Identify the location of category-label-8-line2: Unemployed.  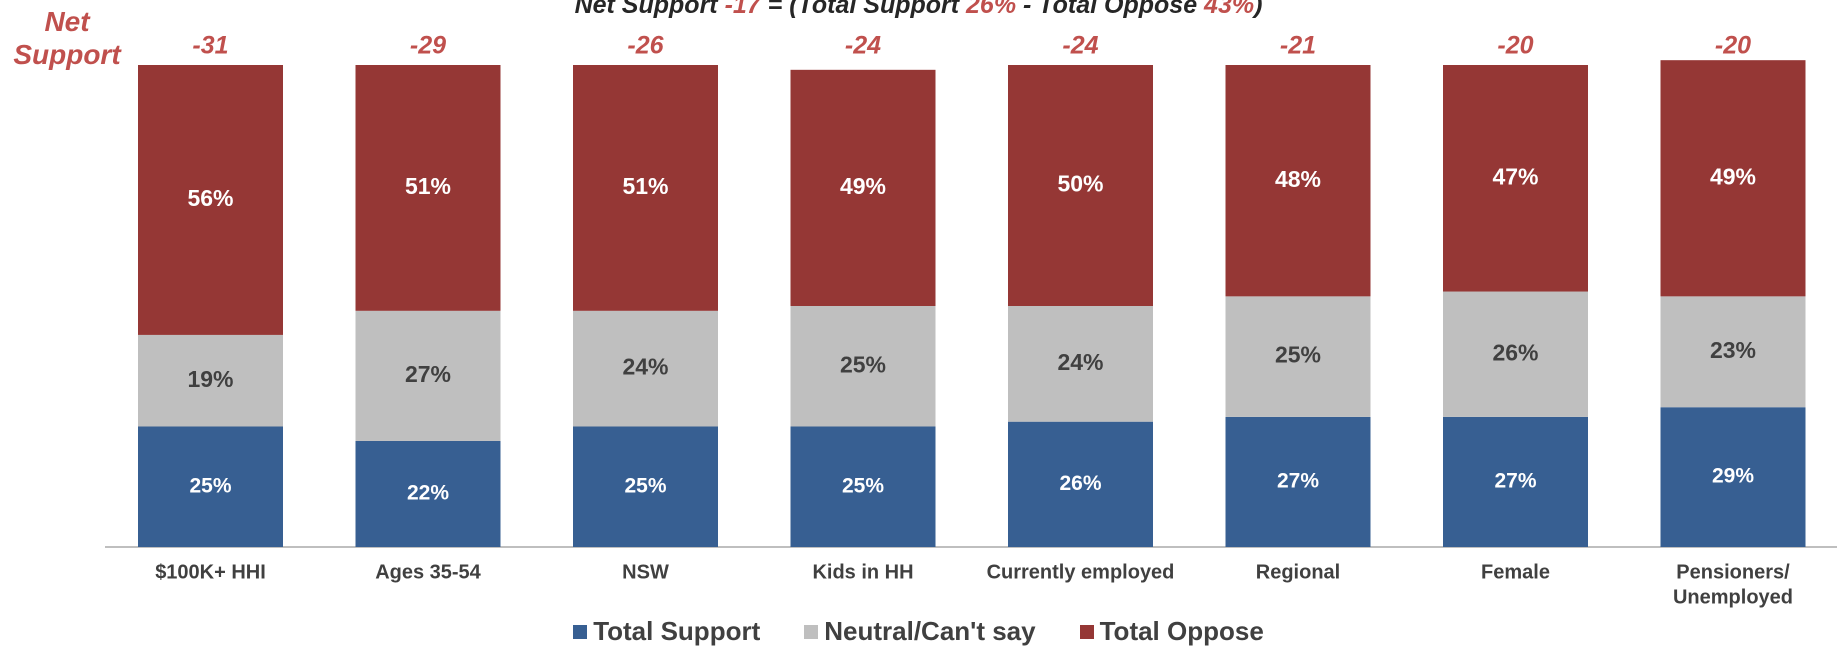
(1733, 597).